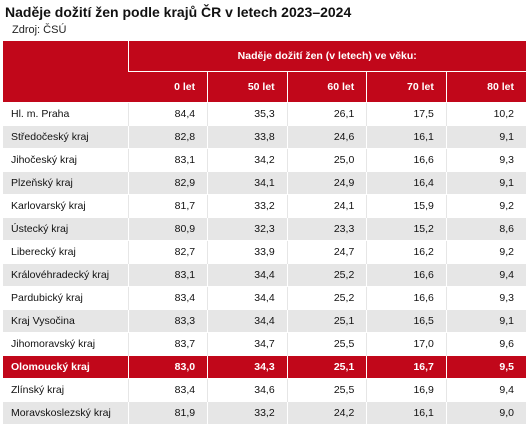 This screenshot has height=424, width=529. I want to click on value-cell: 16,7, so click(407, 367).